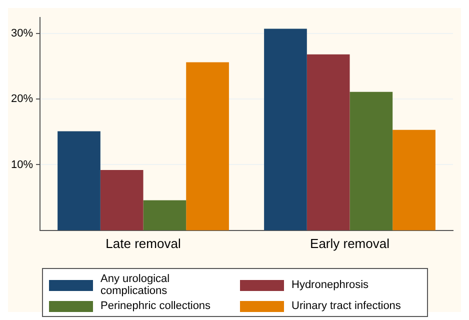 This screenshot has height=320, width=469. What do you see at coordinates (135, 285) in the screenshot?
I see `legend-label: Any urological complications` at bounding box center [135, 285].